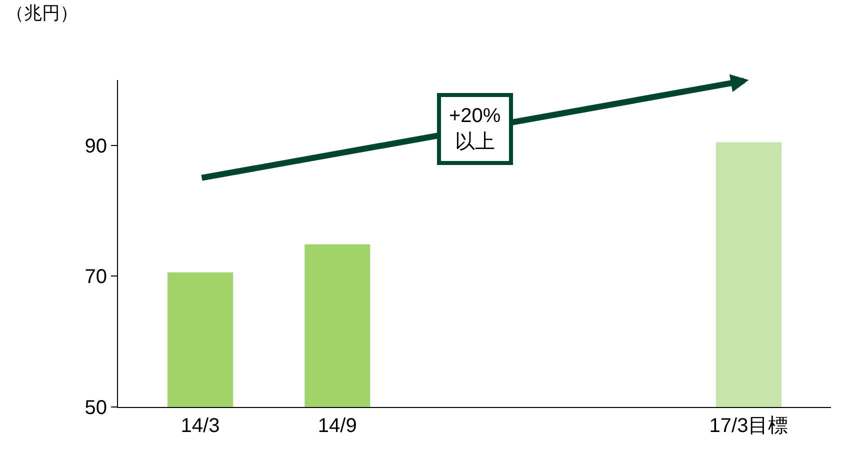 Image resolution: width=841 pixels, height=455 pixels. What do you see at coordinates (200, 426) in the screenshot?
I see `x-tick-label: 14/3` at bounding box center [200, 426].